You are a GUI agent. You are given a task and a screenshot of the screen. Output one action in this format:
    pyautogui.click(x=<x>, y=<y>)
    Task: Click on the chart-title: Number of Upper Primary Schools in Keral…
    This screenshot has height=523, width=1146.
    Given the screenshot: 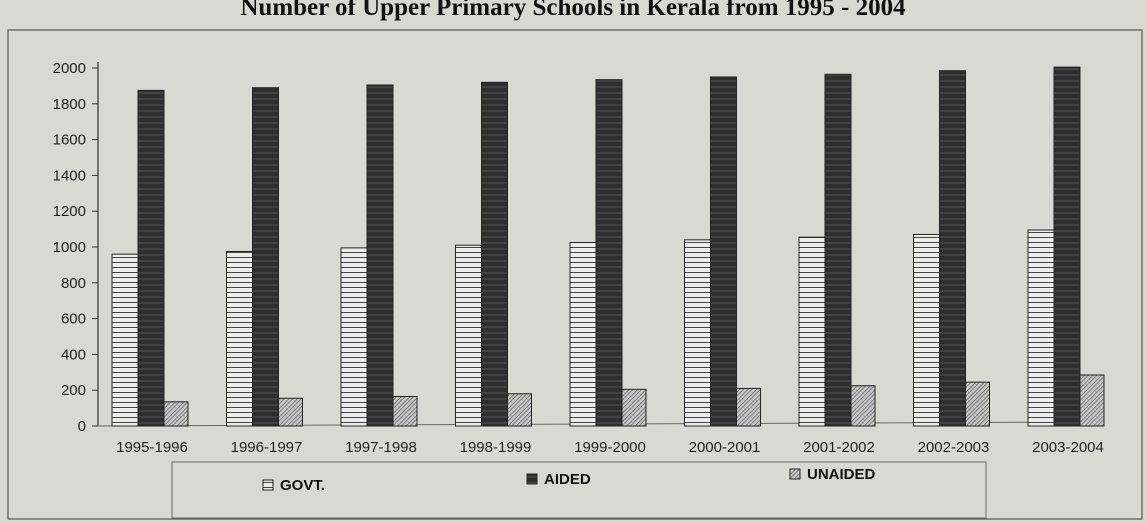 What is the action you would take?
    pyautogui.click(x=573, y=10)
    